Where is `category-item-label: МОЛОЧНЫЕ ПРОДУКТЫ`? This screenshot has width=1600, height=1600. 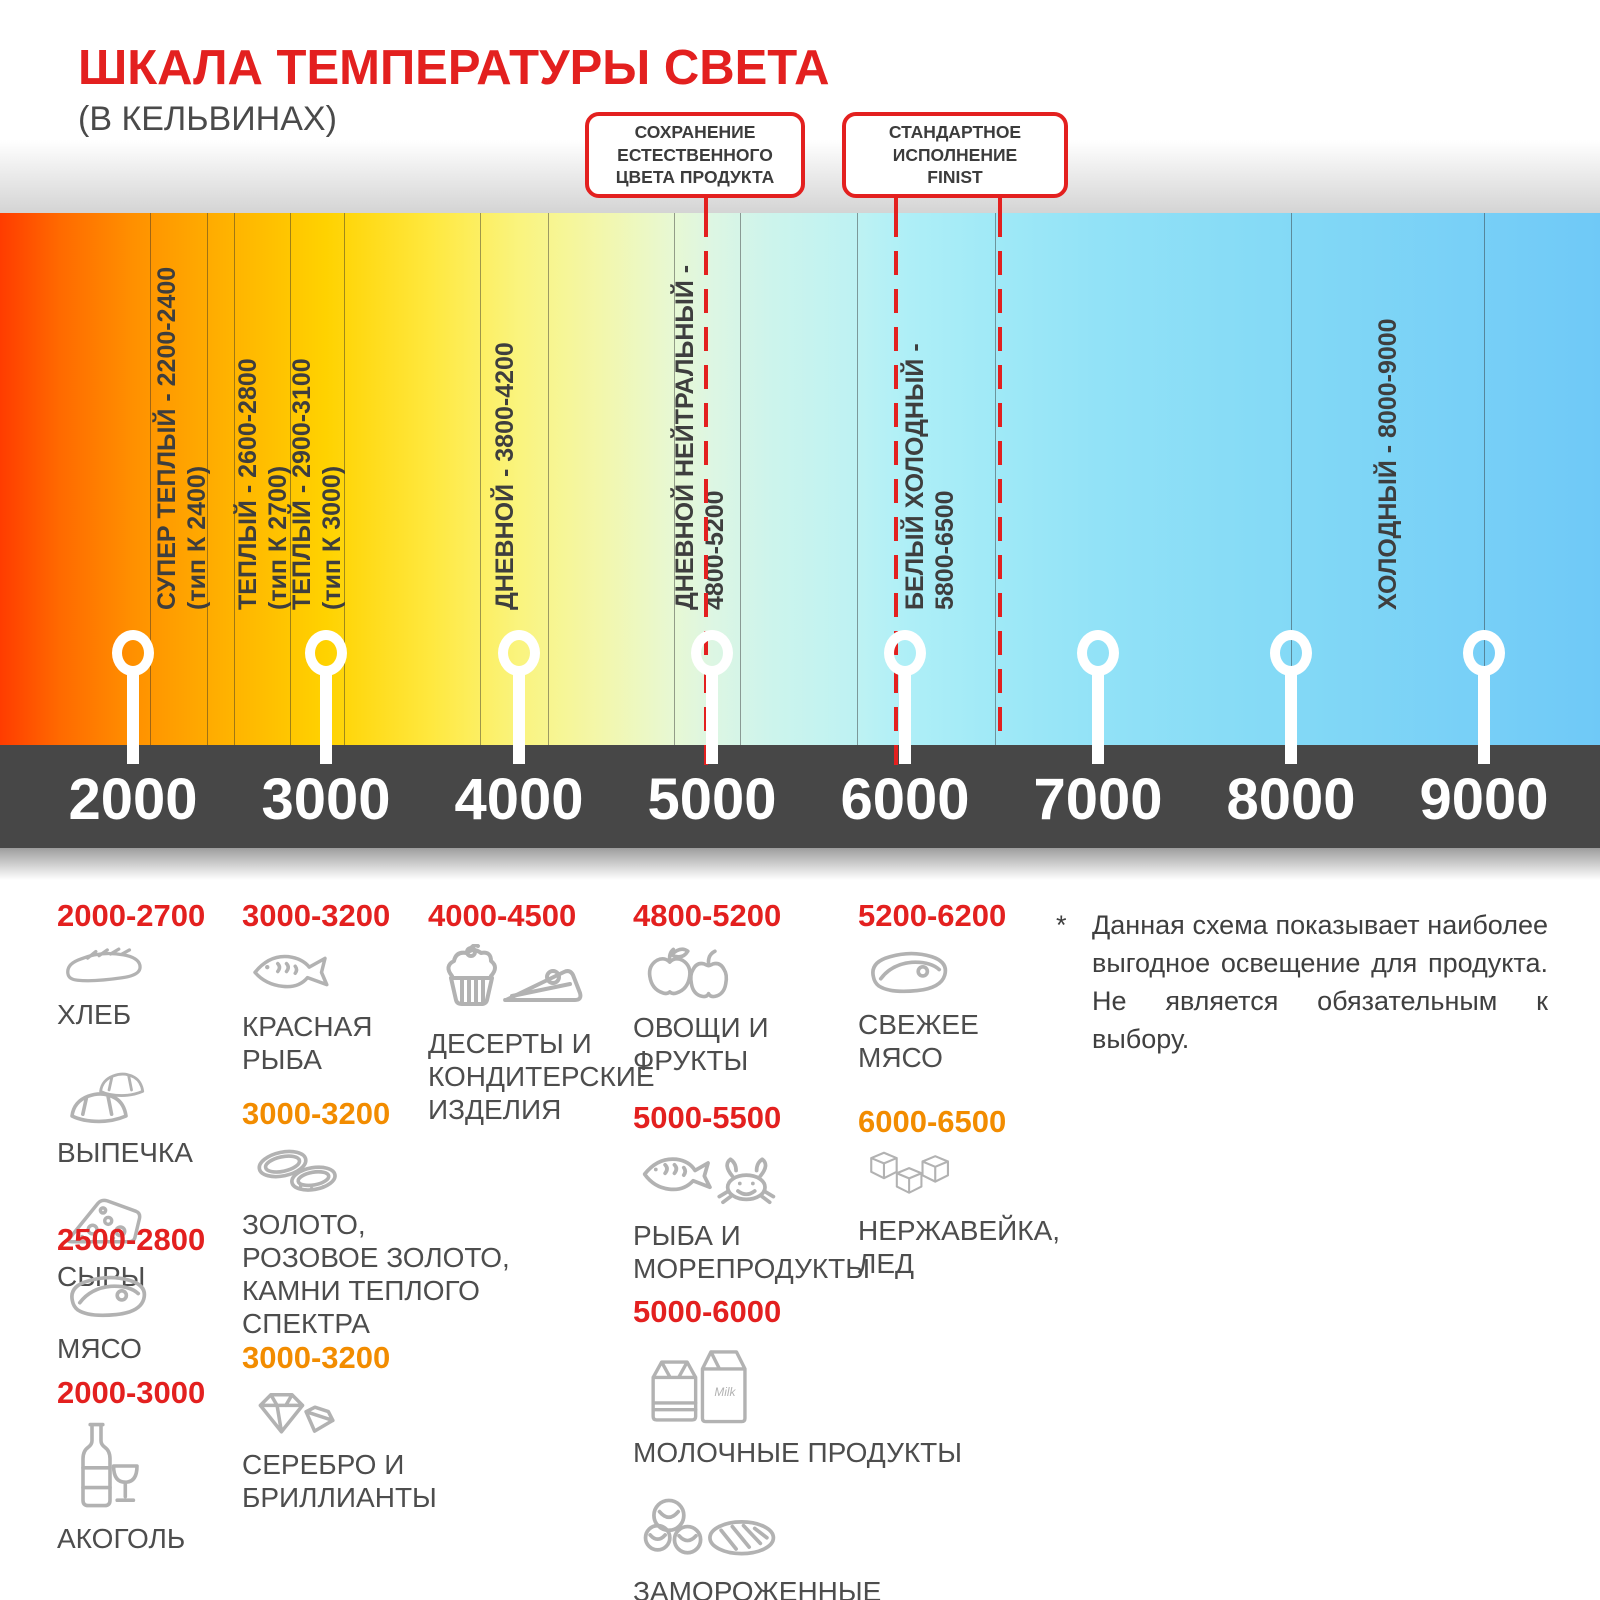
category-item-label: МОЛОЧНЫЕ ПРОДУКТЫ is located at coordinates (798, 1452).